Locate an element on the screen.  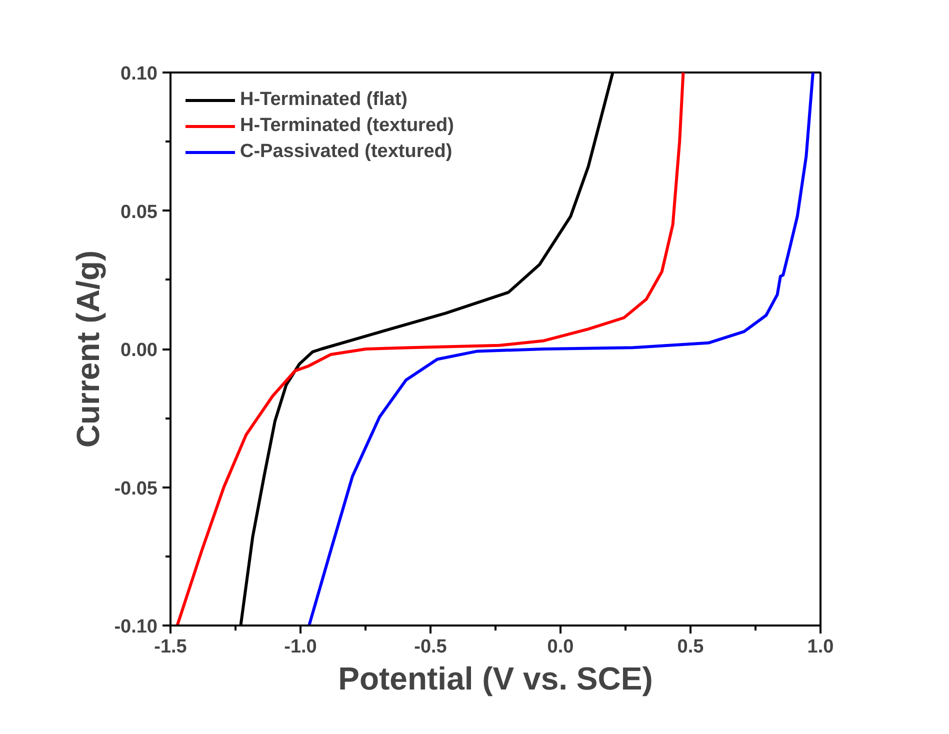
y-axis-title: Current (A/g) is located at coordinates (88, 349).